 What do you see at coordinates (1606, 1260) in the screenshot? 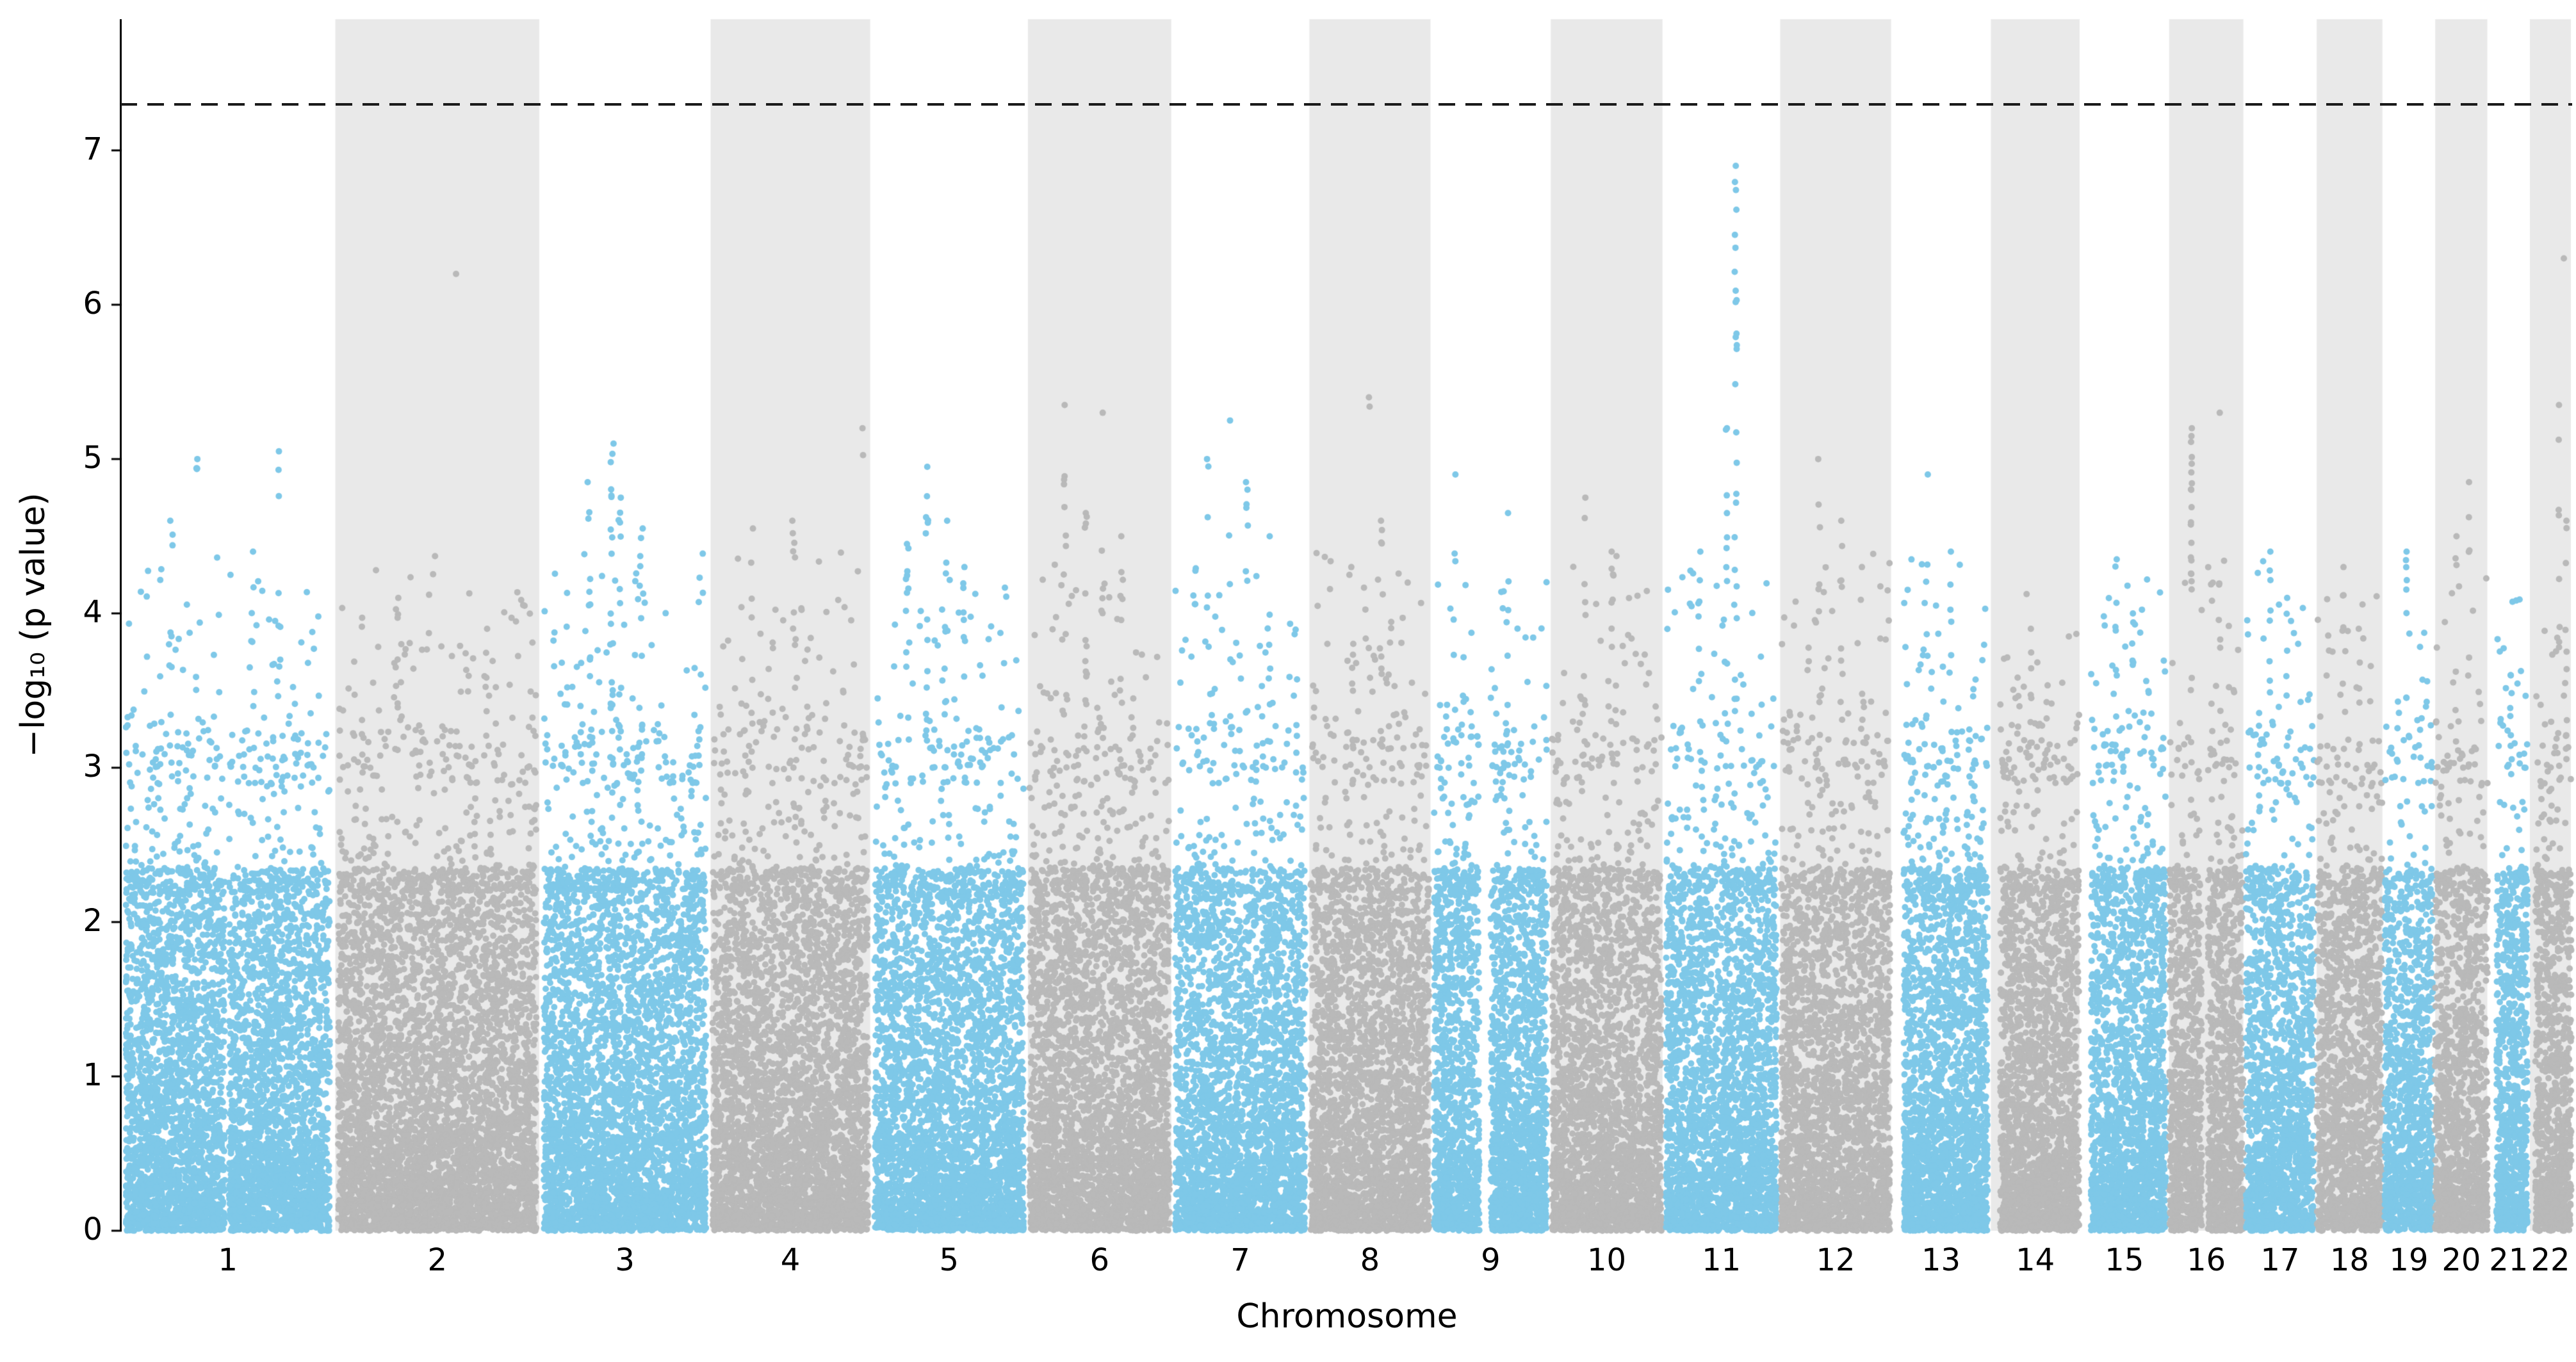
I see `x-tick-label: 10` at bounding box center [1606, 1260].